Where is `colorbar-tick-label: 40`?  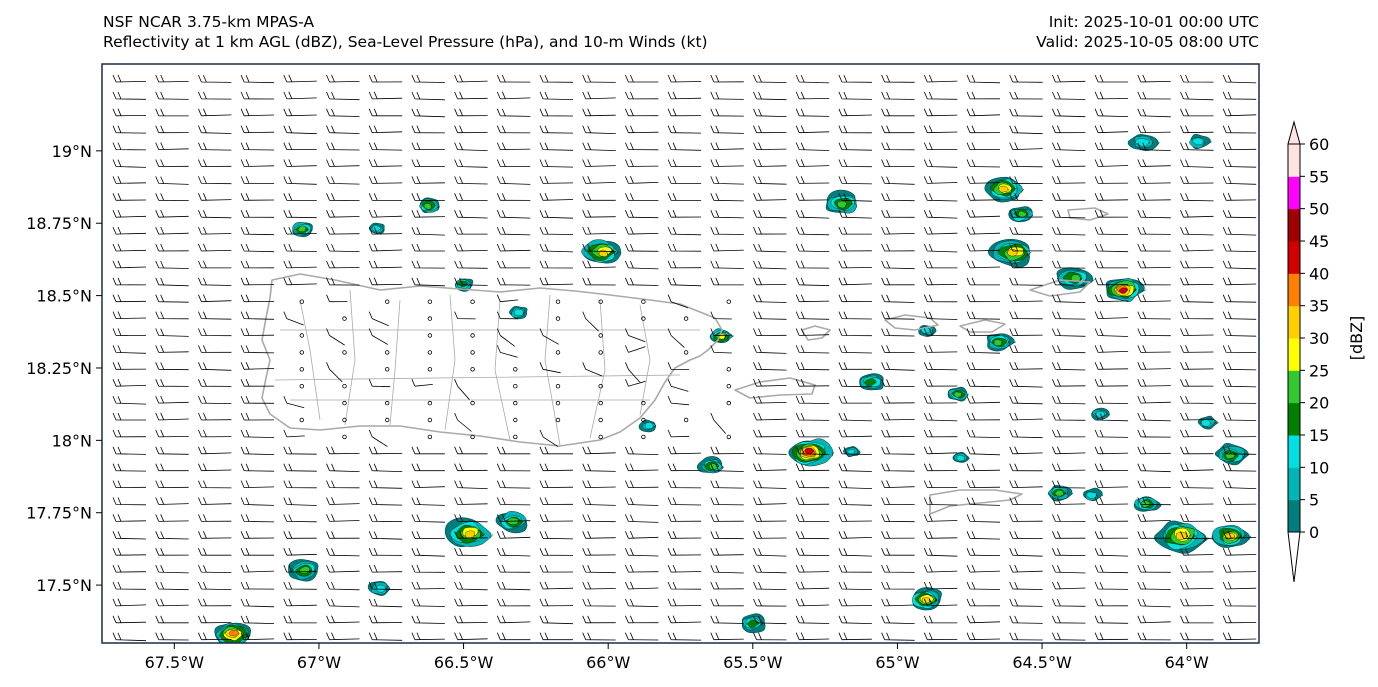
colorbar-tick-label: 40 is located at coordinates (1319, 273).